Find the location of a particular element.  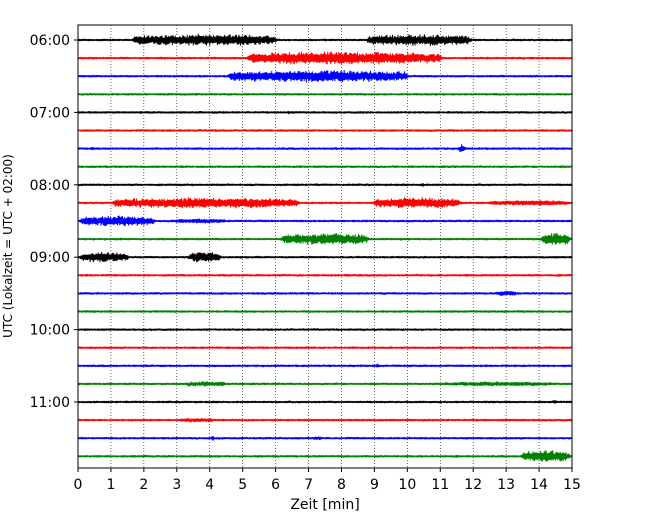

x-tick-label: 3 is located at coordinates (176, 485).